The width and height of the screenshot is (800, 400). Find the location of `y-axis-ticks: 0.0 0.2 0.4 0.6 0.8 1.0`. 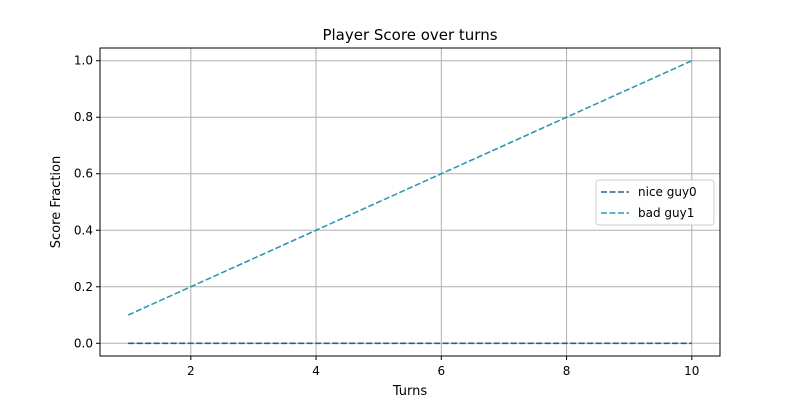

y-axis-ticks: 0.0 0.2 0.4 0.6 0.8 1.0 is located at coordinates (87, 202).